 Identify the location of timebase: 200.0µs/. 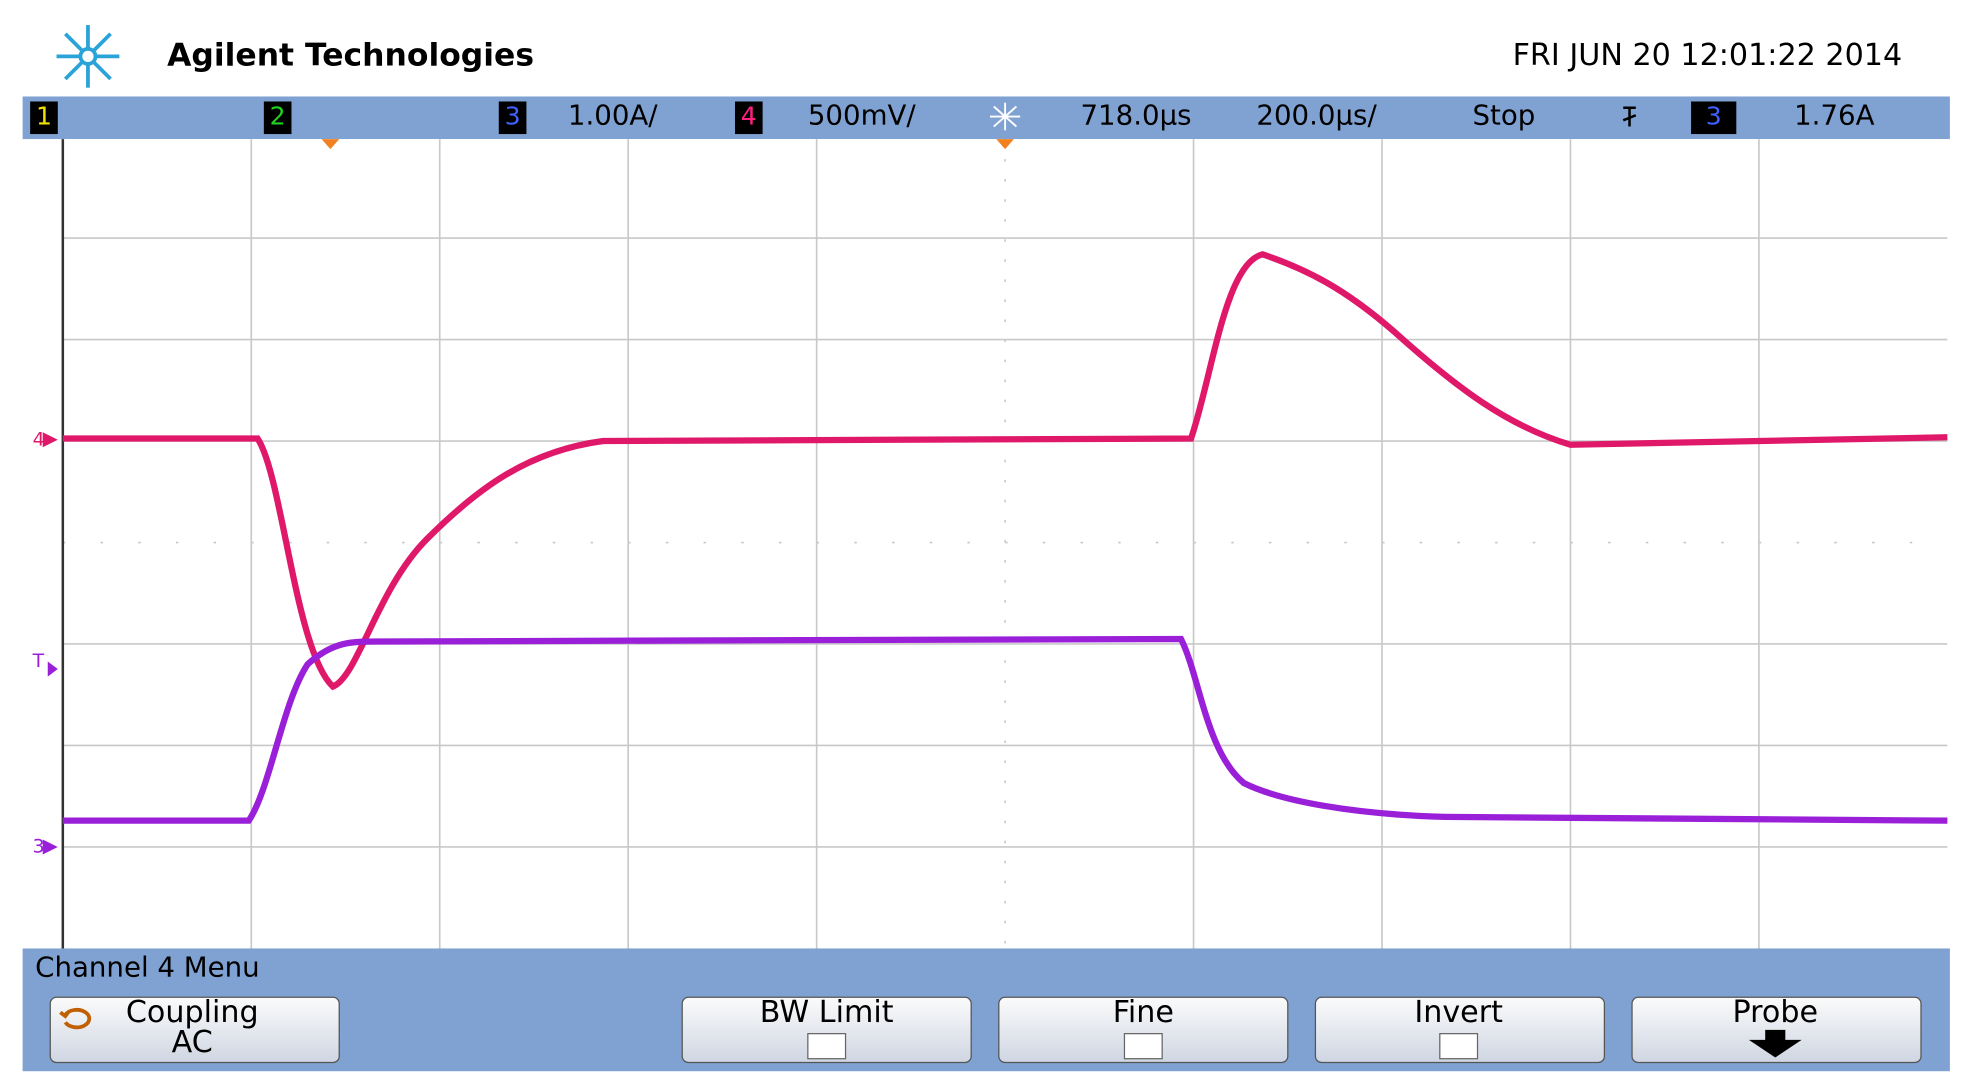
(1316, 115).